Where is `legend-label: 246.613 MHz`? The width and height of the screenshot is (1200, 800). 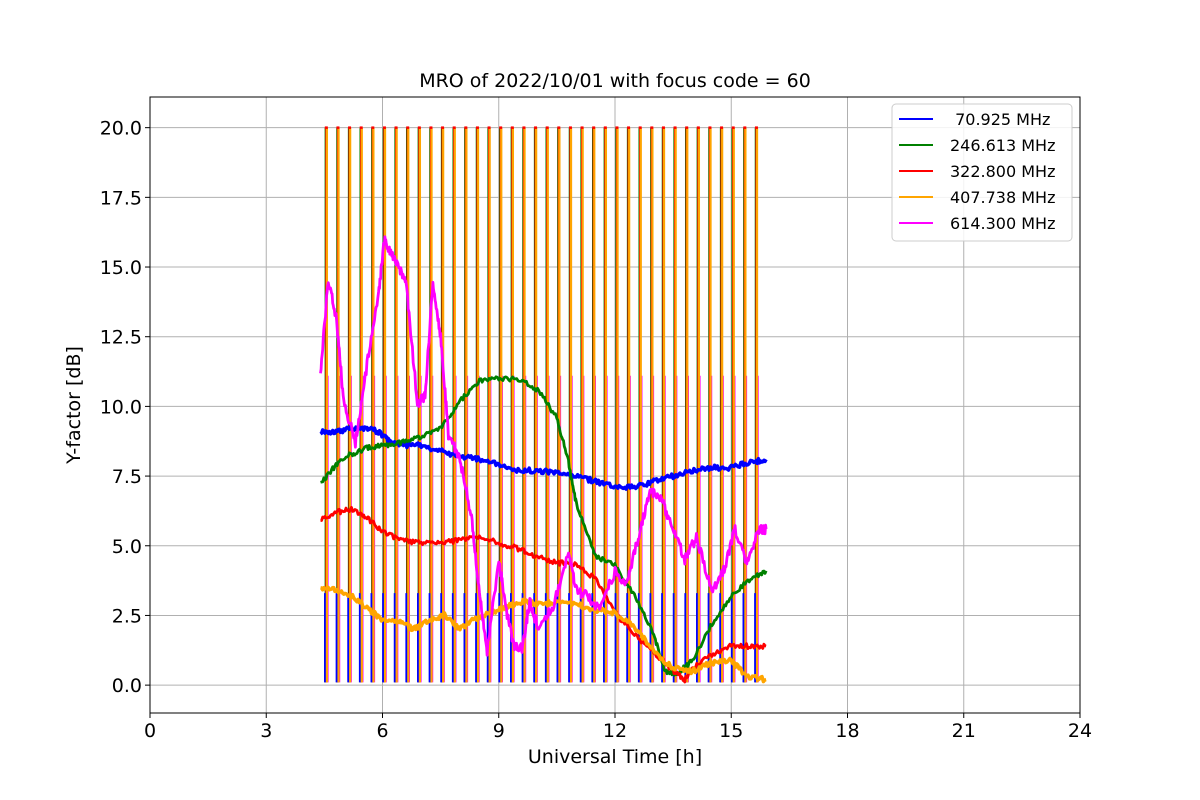 legend-label: 246.613 MHz is located at coordinates (1002, 145).